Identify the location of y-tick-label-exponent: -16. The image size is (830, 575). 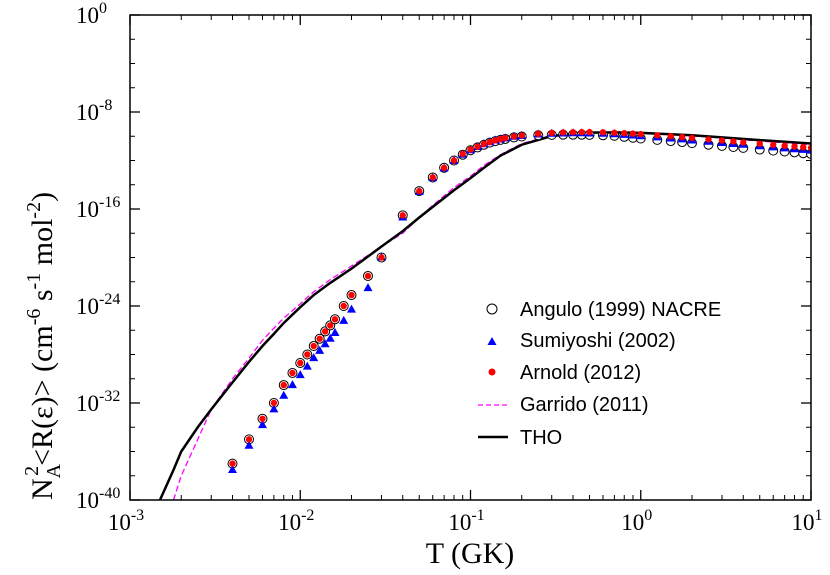
(109, 202).